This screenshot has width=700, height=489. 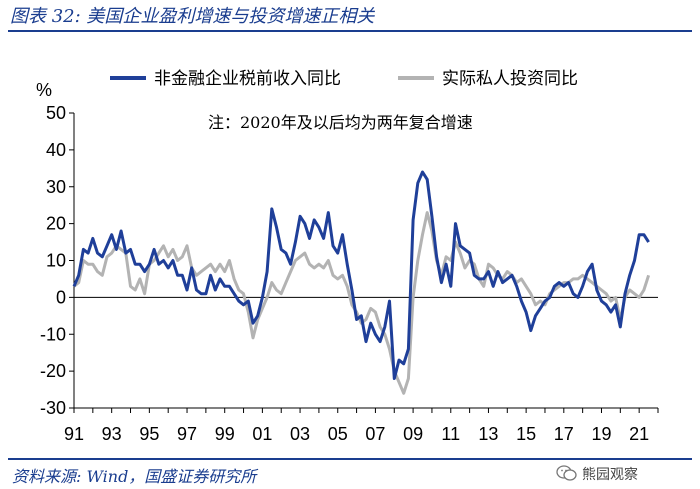 What do you see at coordinates (610, 475) in the screenshot?
I see `watermark-text: 熊园观察` at bounding box center [610, 475].